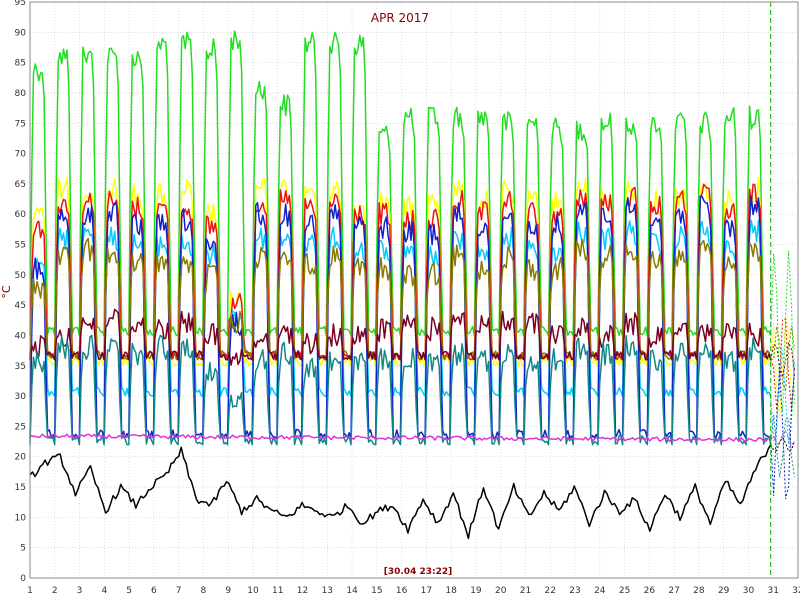  What do you see at coordinates (673, 591) in the screenshot?
I see `x-tick-label: 27` at bounding box center [673, 591].